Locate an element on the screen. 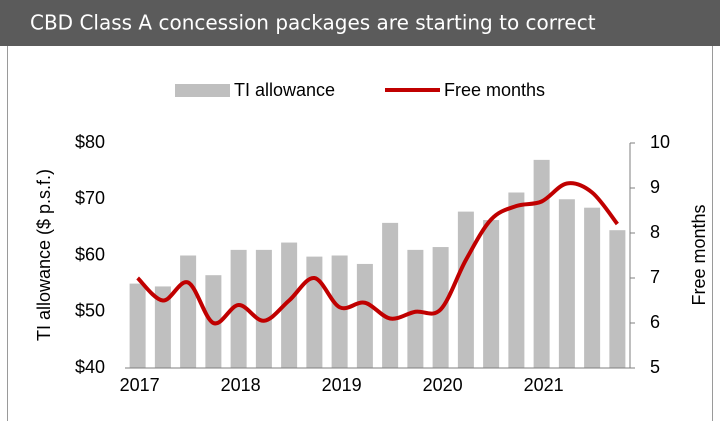 This screenshot has height=421, width=720. y-tick-label: $40 is located at coordinates (90, 367).